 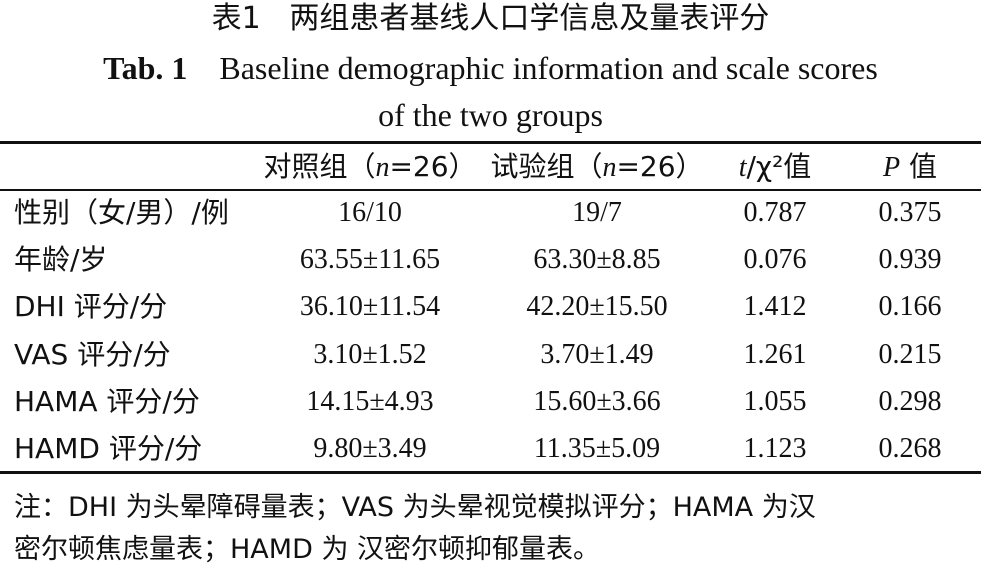 What do you see at coordinates (910, 307) in the screenshot?
I see `cell: 0.166` at bounding box center [910, 307].